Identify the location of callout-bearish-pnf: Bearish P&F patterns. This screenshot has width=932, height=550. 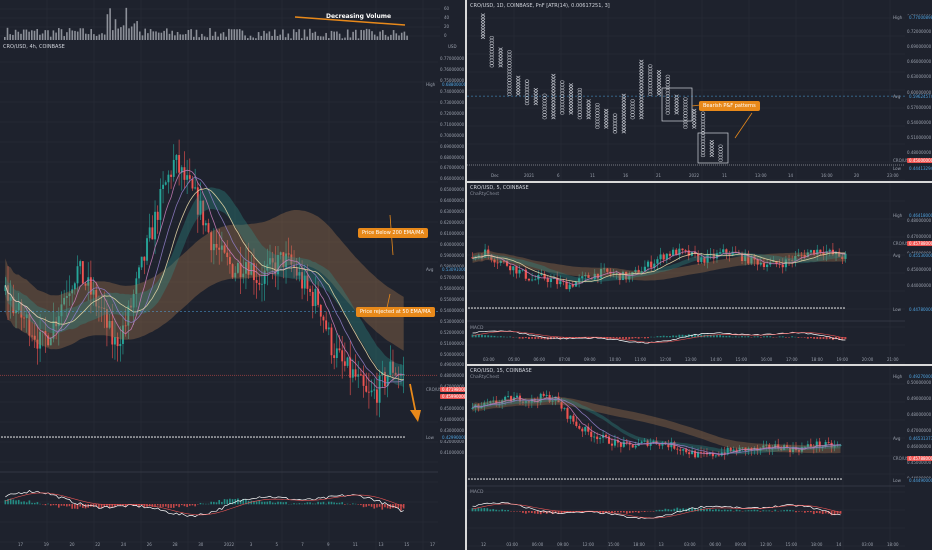
(729, 106).